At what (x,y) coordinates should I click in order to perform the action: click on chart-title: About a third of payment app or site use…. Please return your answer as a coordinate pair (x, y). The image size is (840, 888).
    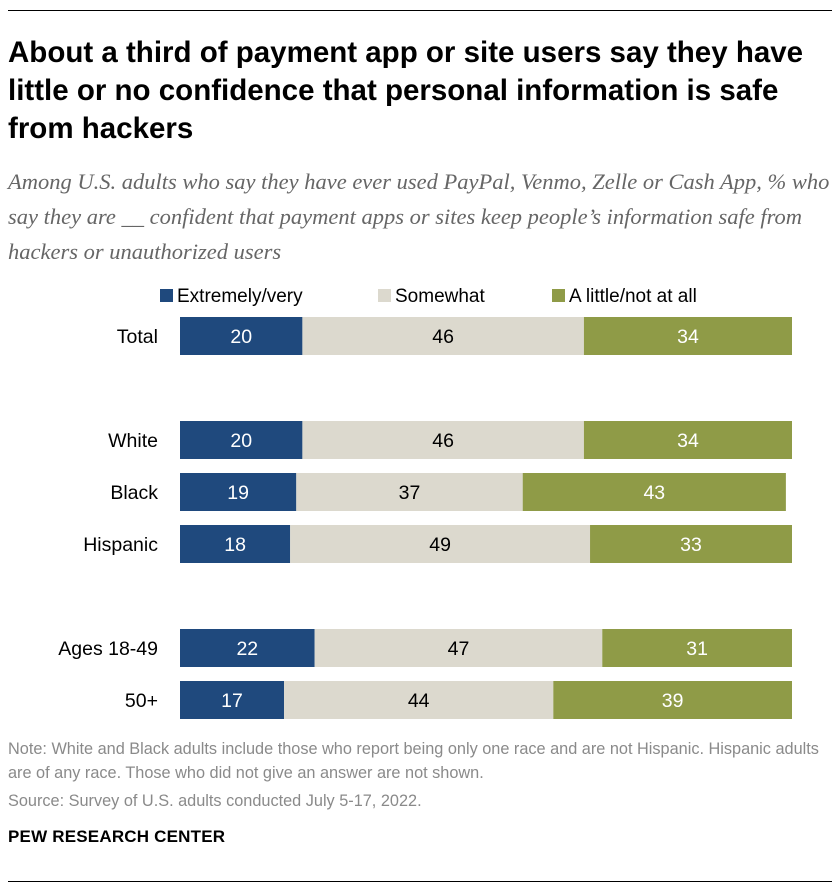
    Looking at the image, I should click on (406, 90).